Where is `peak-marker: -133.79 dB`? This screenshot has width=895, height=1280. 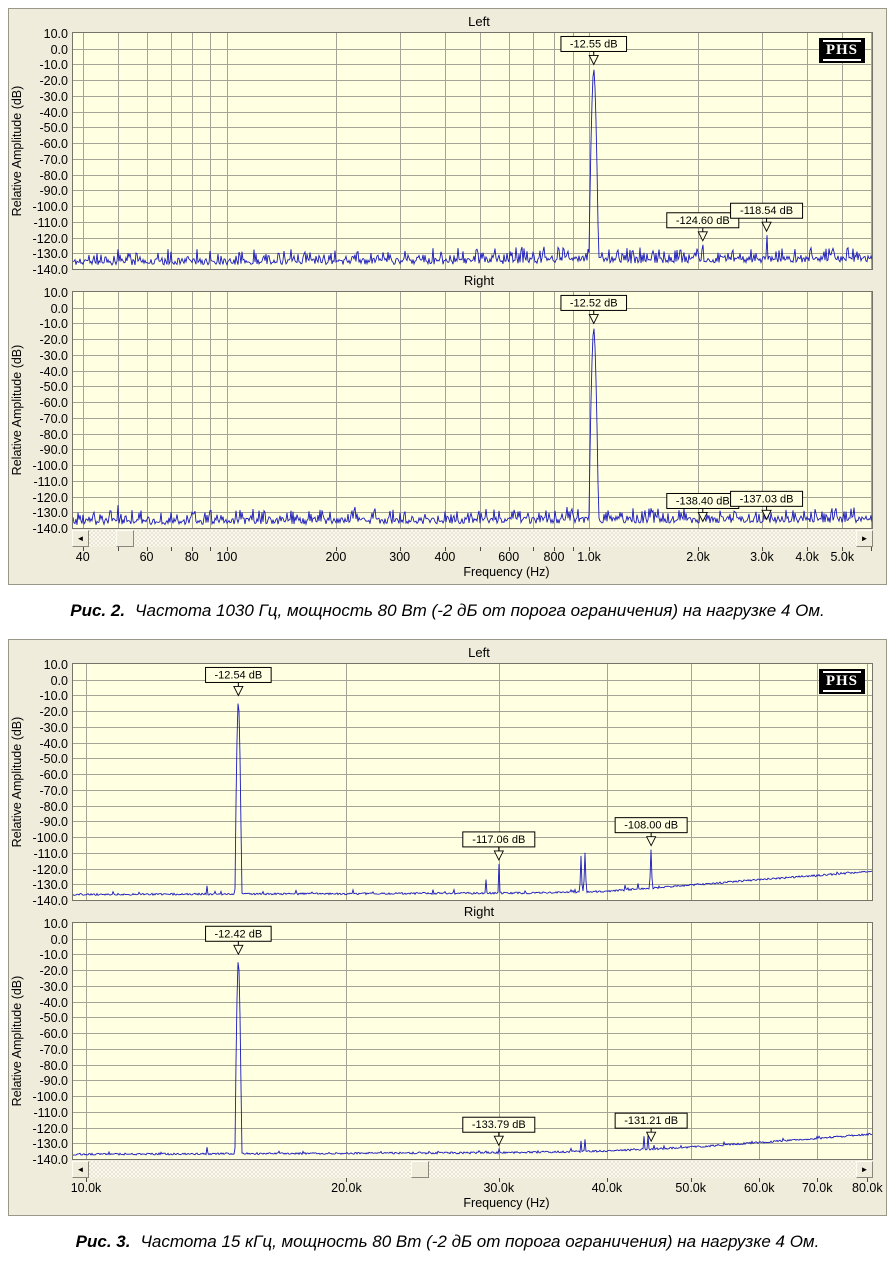 peak-marker: -133.79 dB is located at coordinates (499, 1131).